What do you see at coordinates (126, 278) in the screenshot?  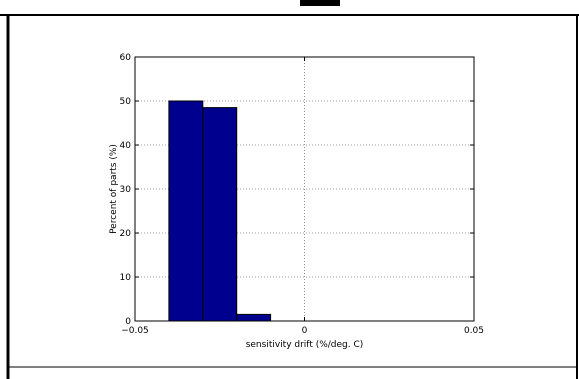 I see `y-tick-label: 10` at bounding box center [126, 278].